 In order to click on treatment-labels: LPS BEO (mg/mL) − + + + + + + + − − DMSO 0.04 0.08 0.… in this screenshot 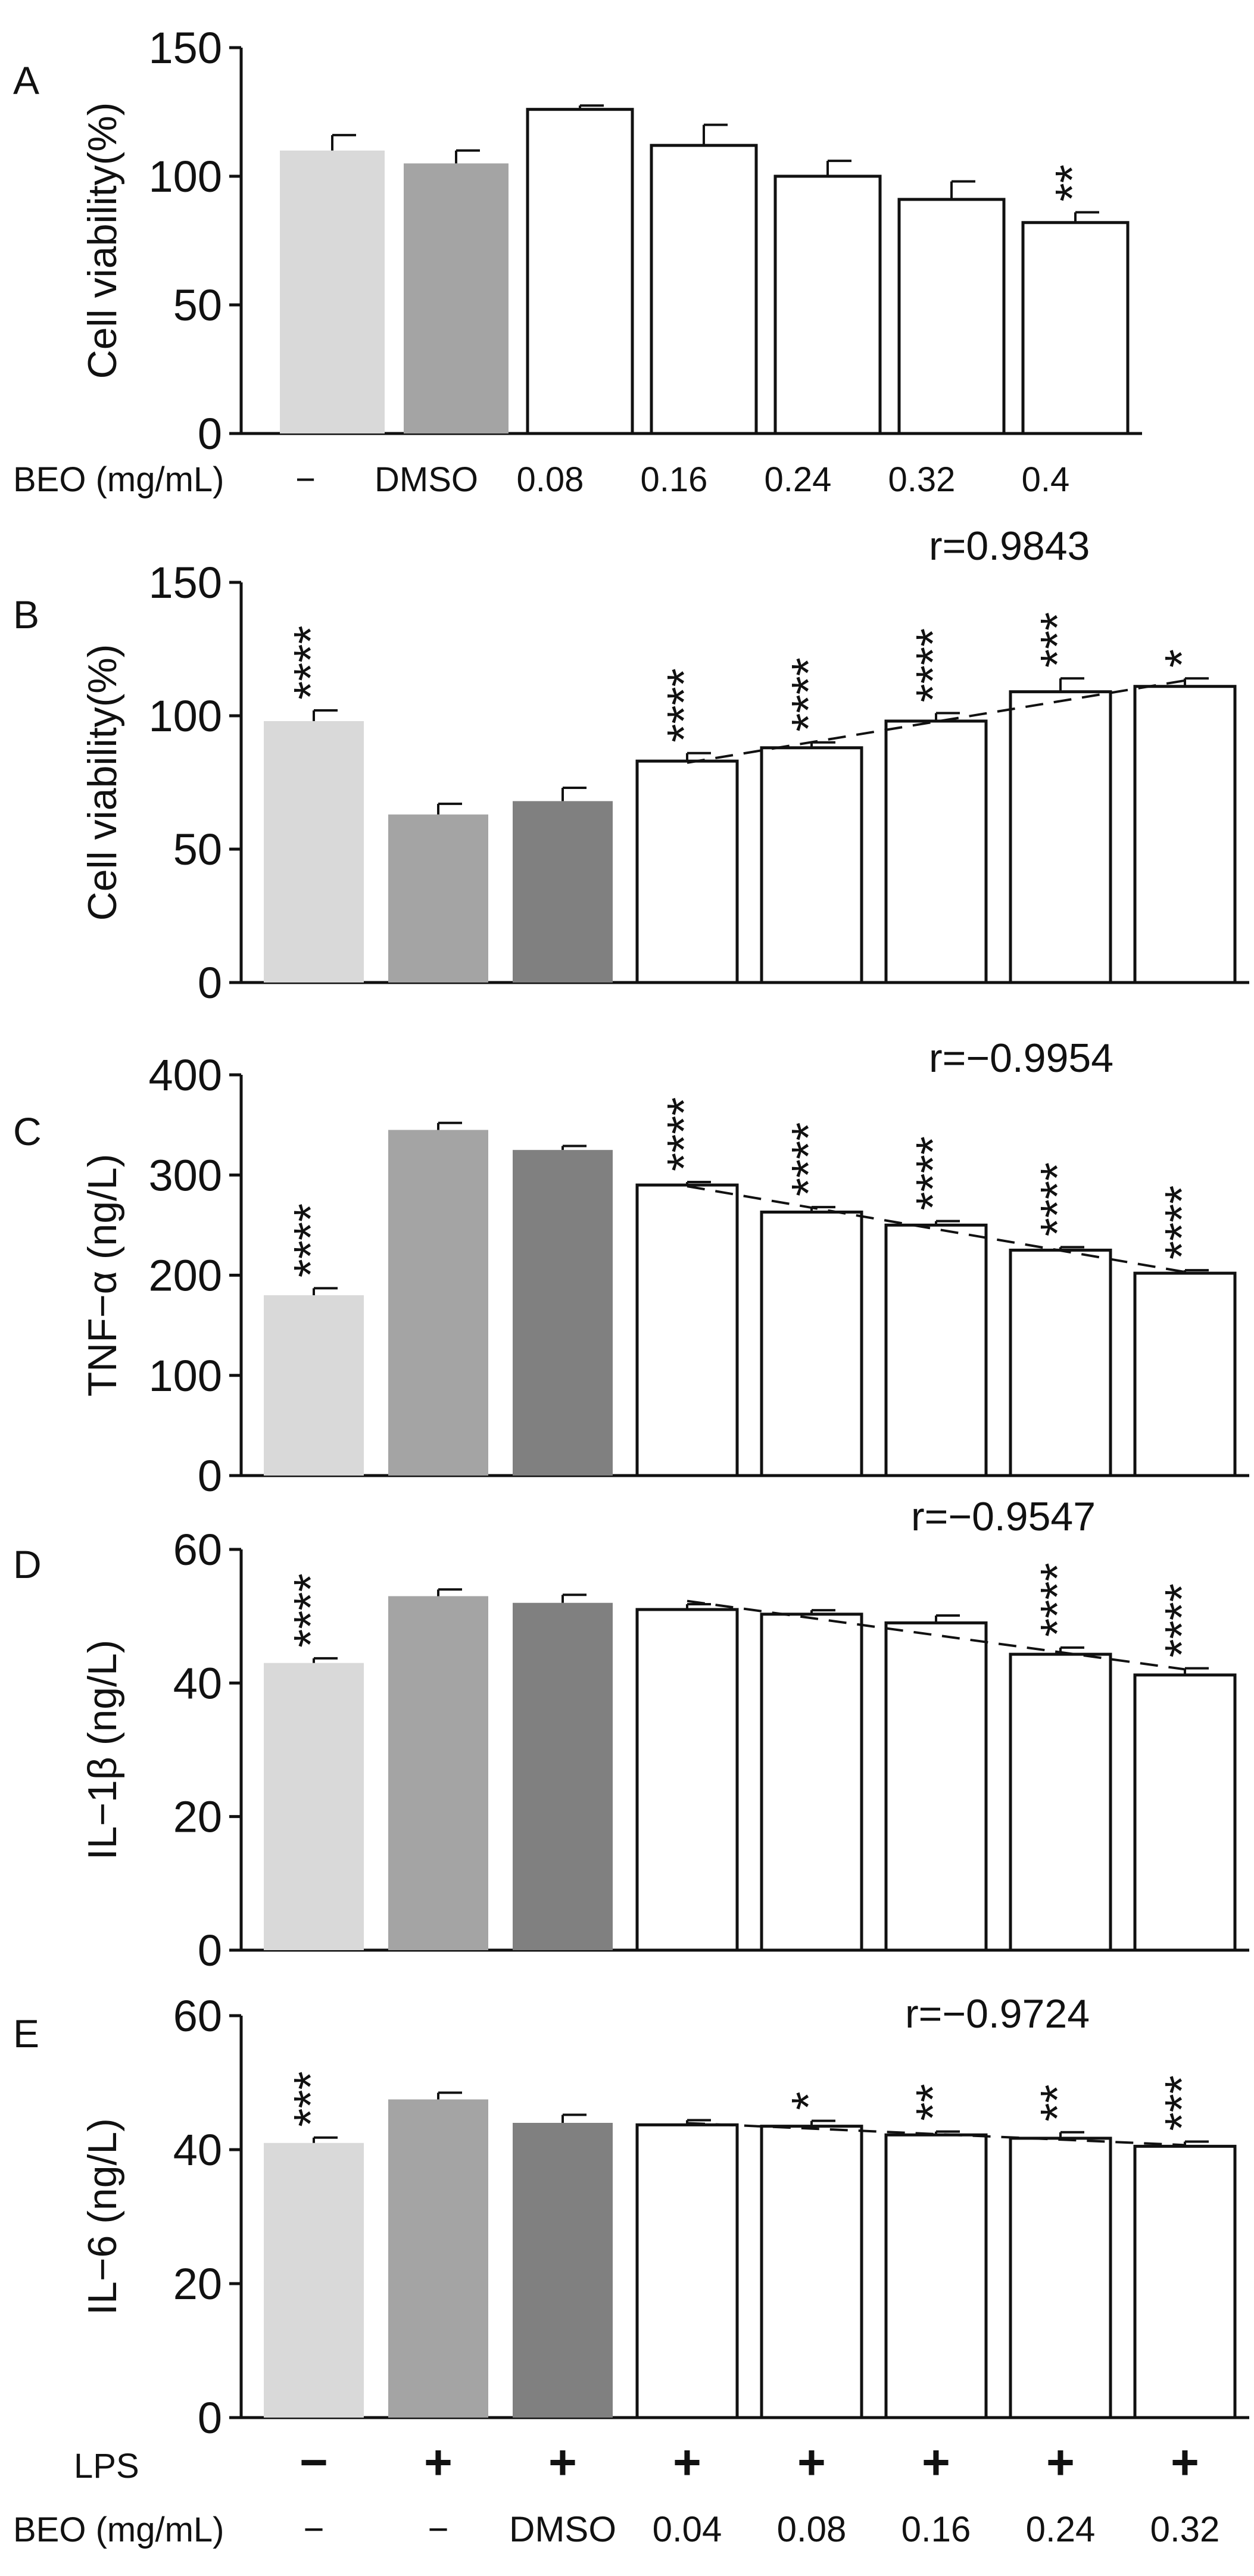, I will do `click(616, 2492)`.